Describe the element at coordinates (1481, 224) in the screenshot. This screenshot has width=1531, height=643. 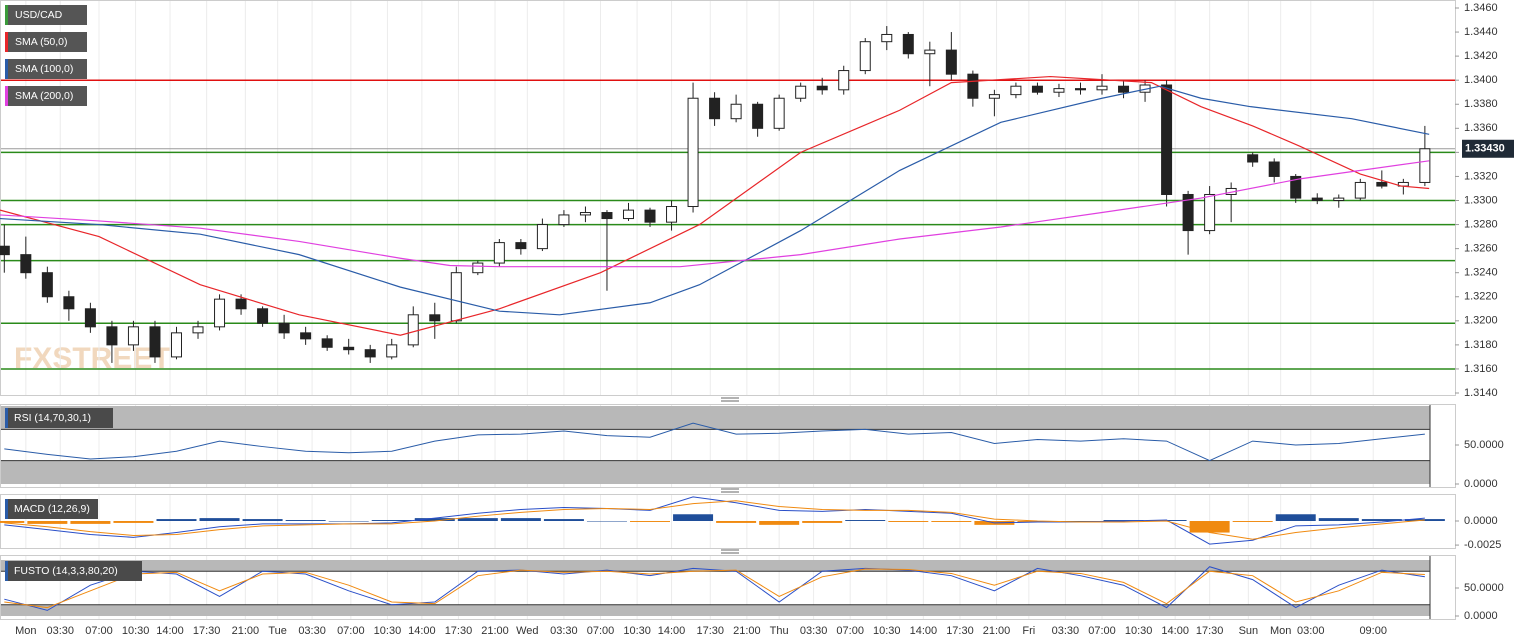
I see `y-tick-label: 1.3280` at that location.